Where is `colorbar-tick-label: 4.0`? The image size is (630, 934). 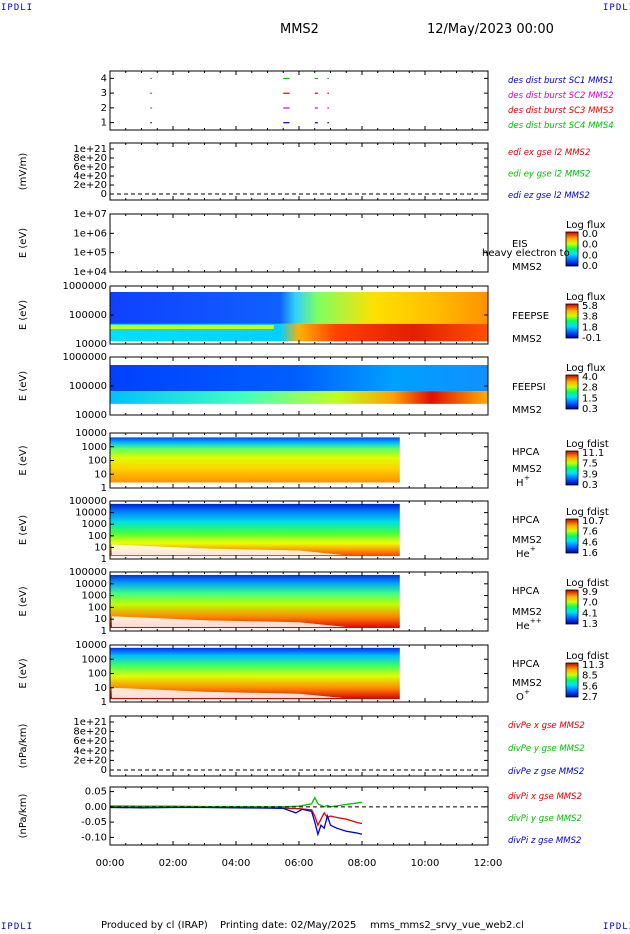 colorbar-tick-label: 4.0 is located at coordinates (590, 377).